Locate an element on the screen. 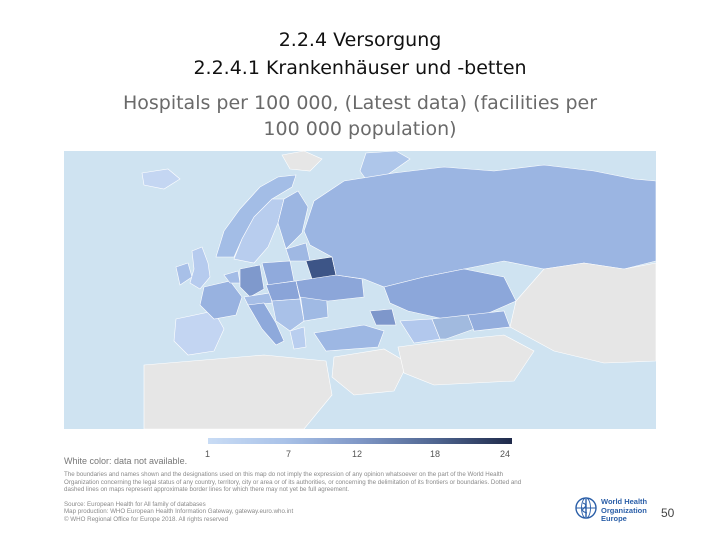  legend-tick-label: 1 is located at coordinates (208, 454).